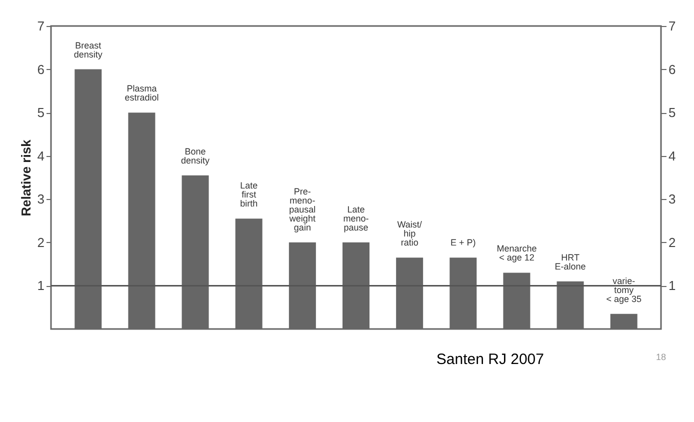  I want to click on y-axis-title: Relative risk, so click(26, 177).